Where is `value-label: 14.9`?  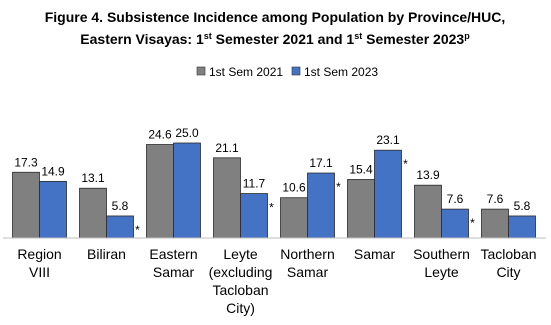 value-label: 14.9 is located at coordinates (53, 171).